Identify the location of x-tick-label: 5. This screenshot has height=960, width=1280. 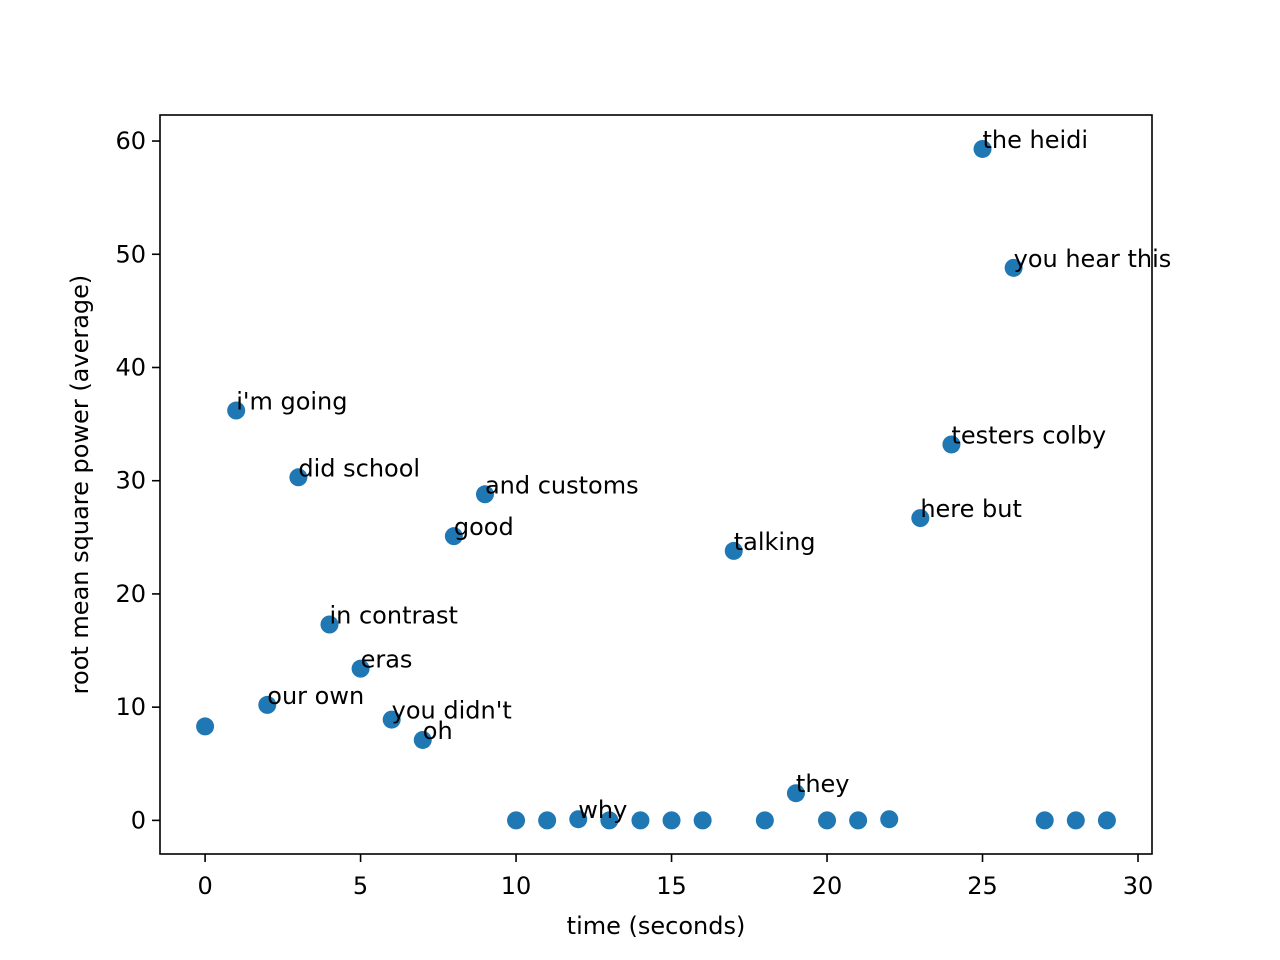
(360, 886).